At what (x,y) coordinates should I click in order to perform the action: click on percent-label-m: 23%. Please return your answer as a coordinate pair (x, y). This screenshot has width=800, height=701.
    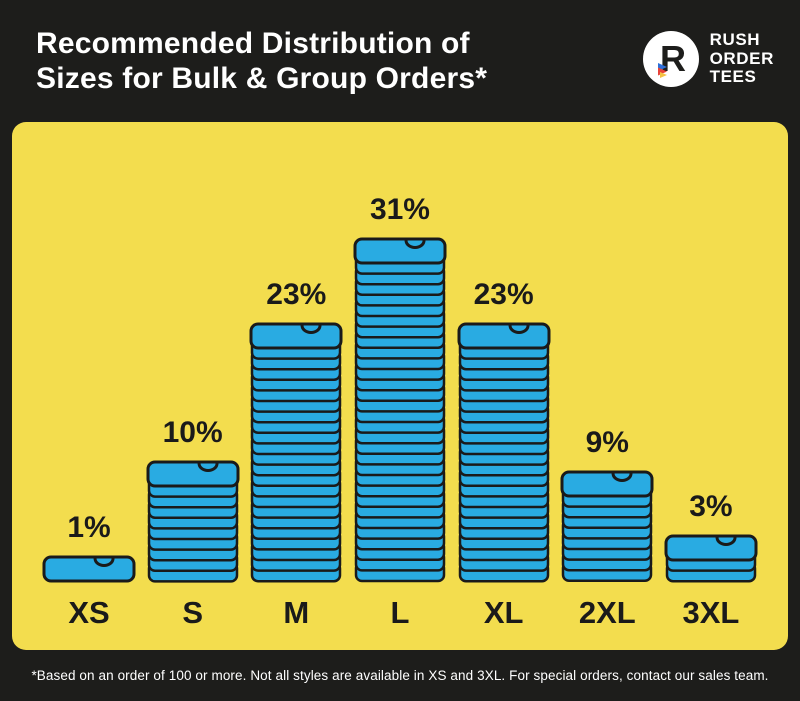
    Looking at the image, I should click on (296, 294).